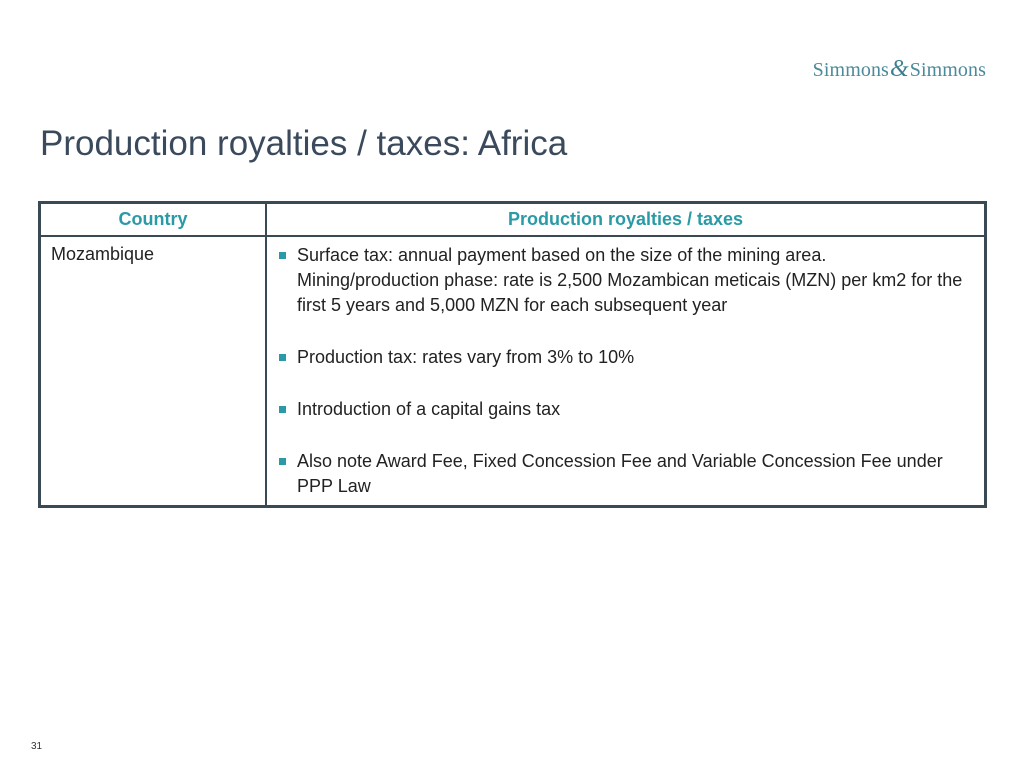 The height and width of the screenshot is (768, 1024). Describe the element at coordinates (152, 371) in the screenshot. I see `country-cell: Mozambique` at that location.